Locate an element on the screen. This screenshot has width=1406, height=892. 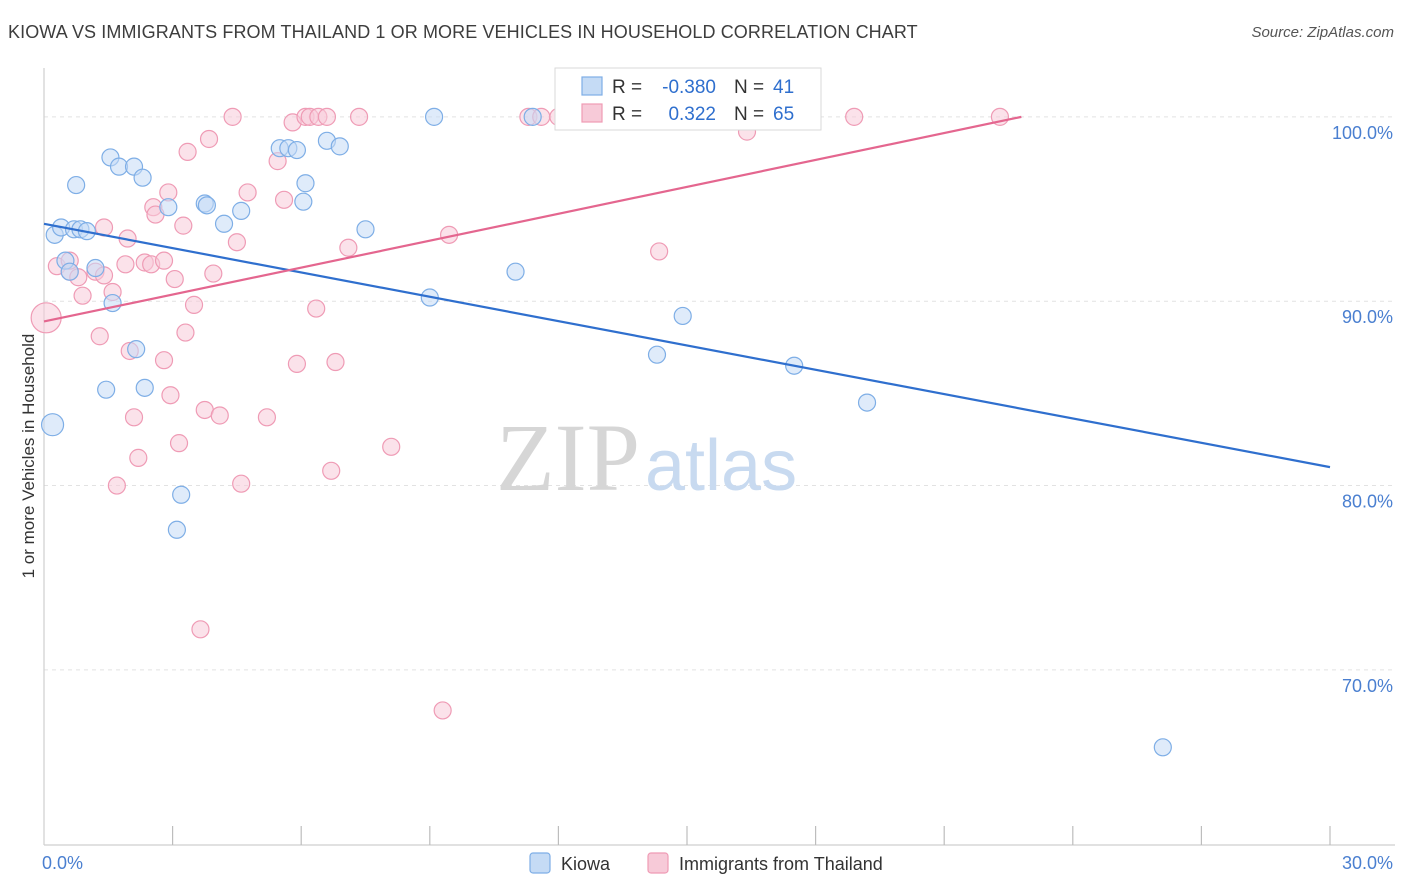
watermark: ZIP atlas is located at coordinates (646, 457).